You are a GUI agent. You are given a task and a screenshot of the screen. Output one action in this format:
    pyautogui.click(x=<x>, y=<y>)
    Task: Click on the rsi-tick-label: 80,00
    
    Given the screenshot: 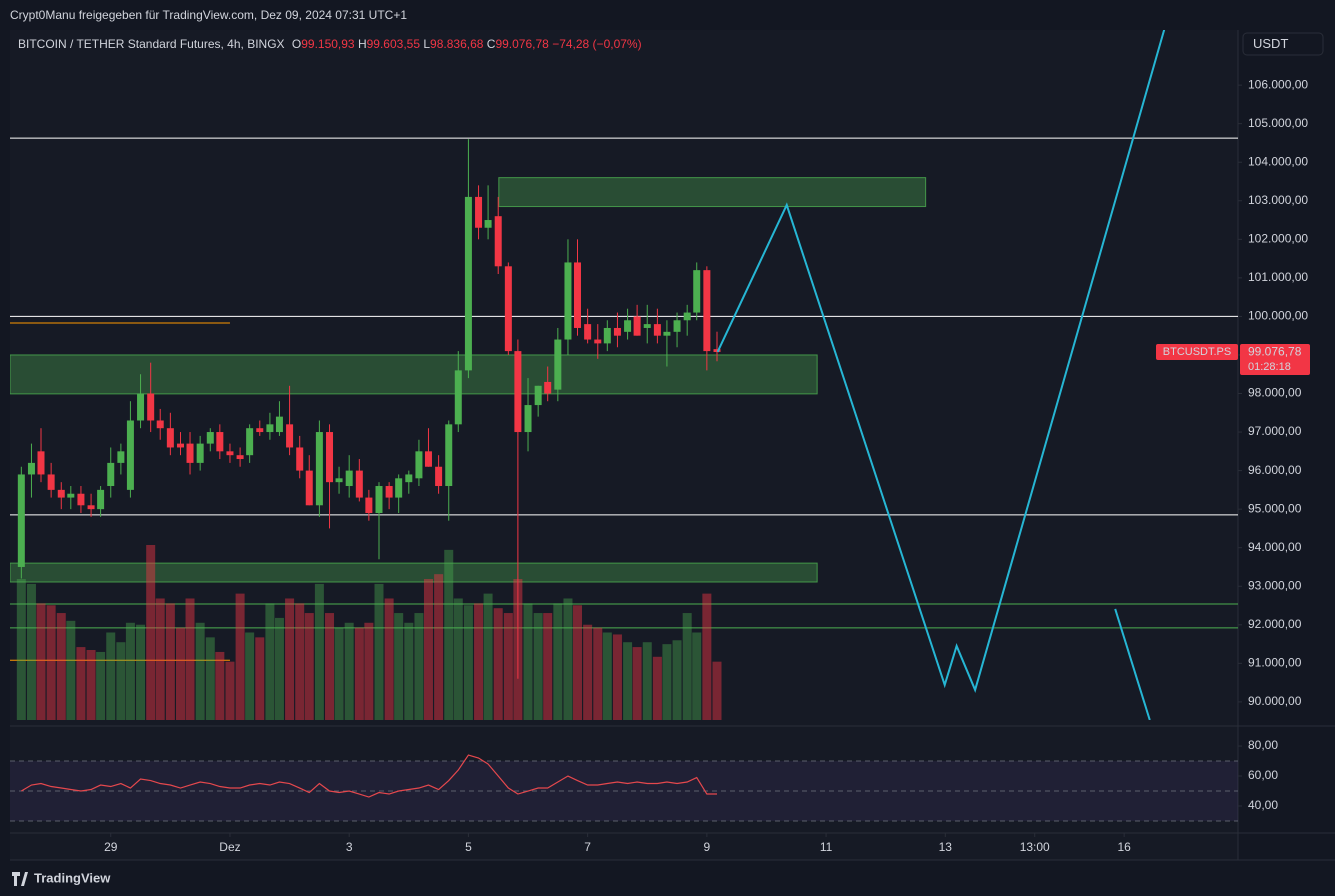 What is the action you would take?
    pyautogui.click(x=1263, y=745)
    